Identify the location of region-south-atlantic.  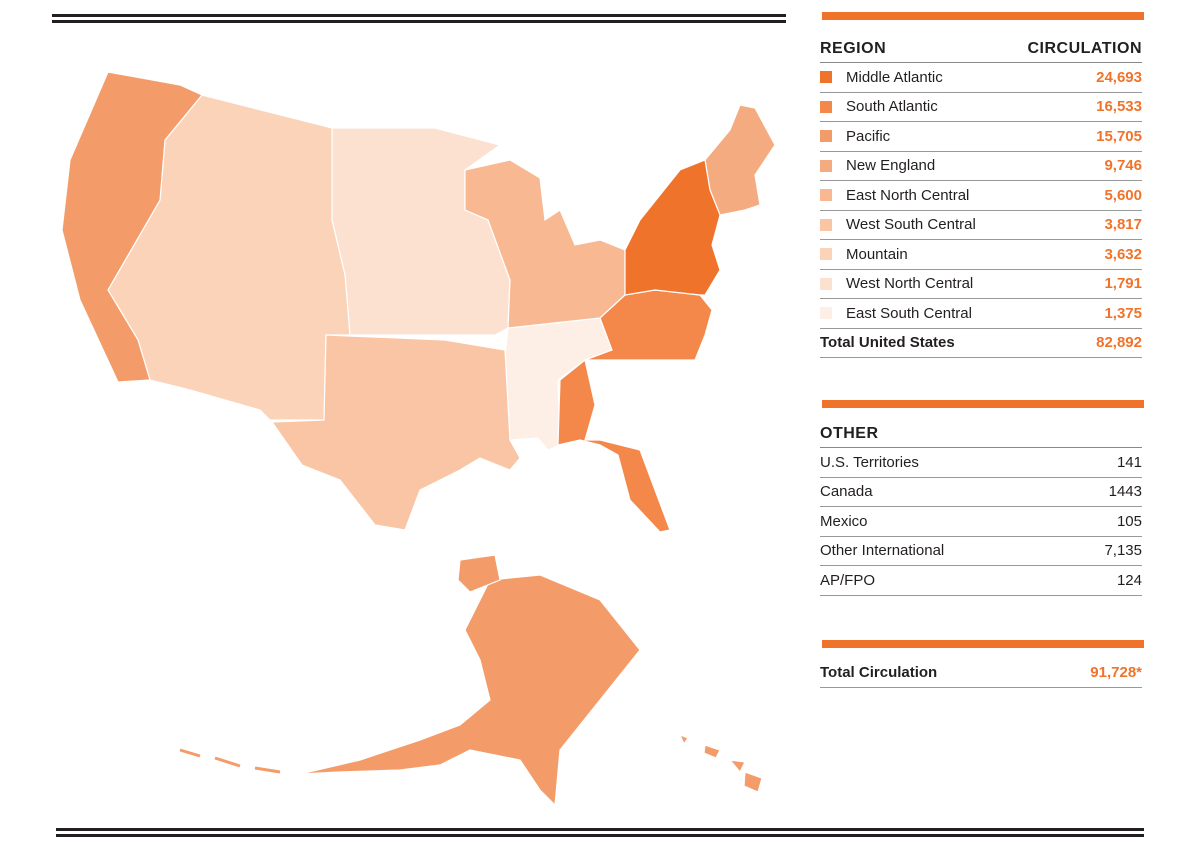
(635, 411).